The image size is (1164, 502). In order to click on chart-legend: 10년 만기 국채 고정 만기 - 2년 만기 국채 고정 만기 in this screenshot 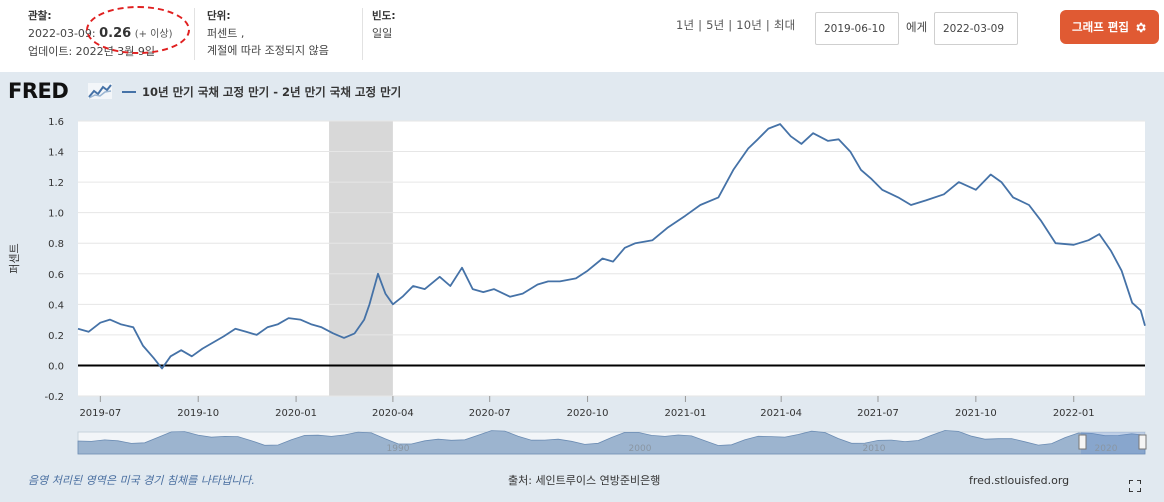, I will do `click(261, 92)`.